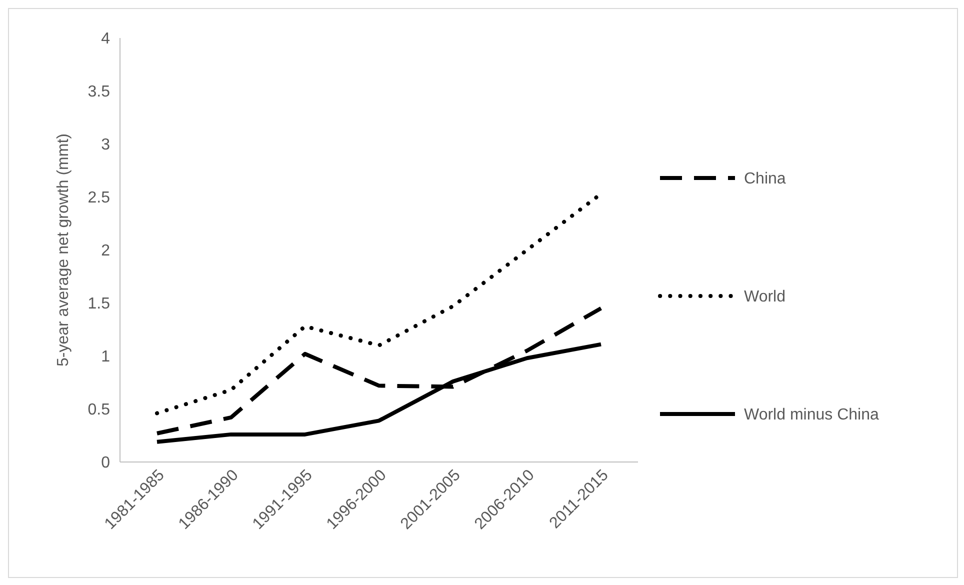 The height and width of the screenshot is (585, 964). I want to click on y-axis-title: 5-year average net growth (mmt), so click(63, 250).